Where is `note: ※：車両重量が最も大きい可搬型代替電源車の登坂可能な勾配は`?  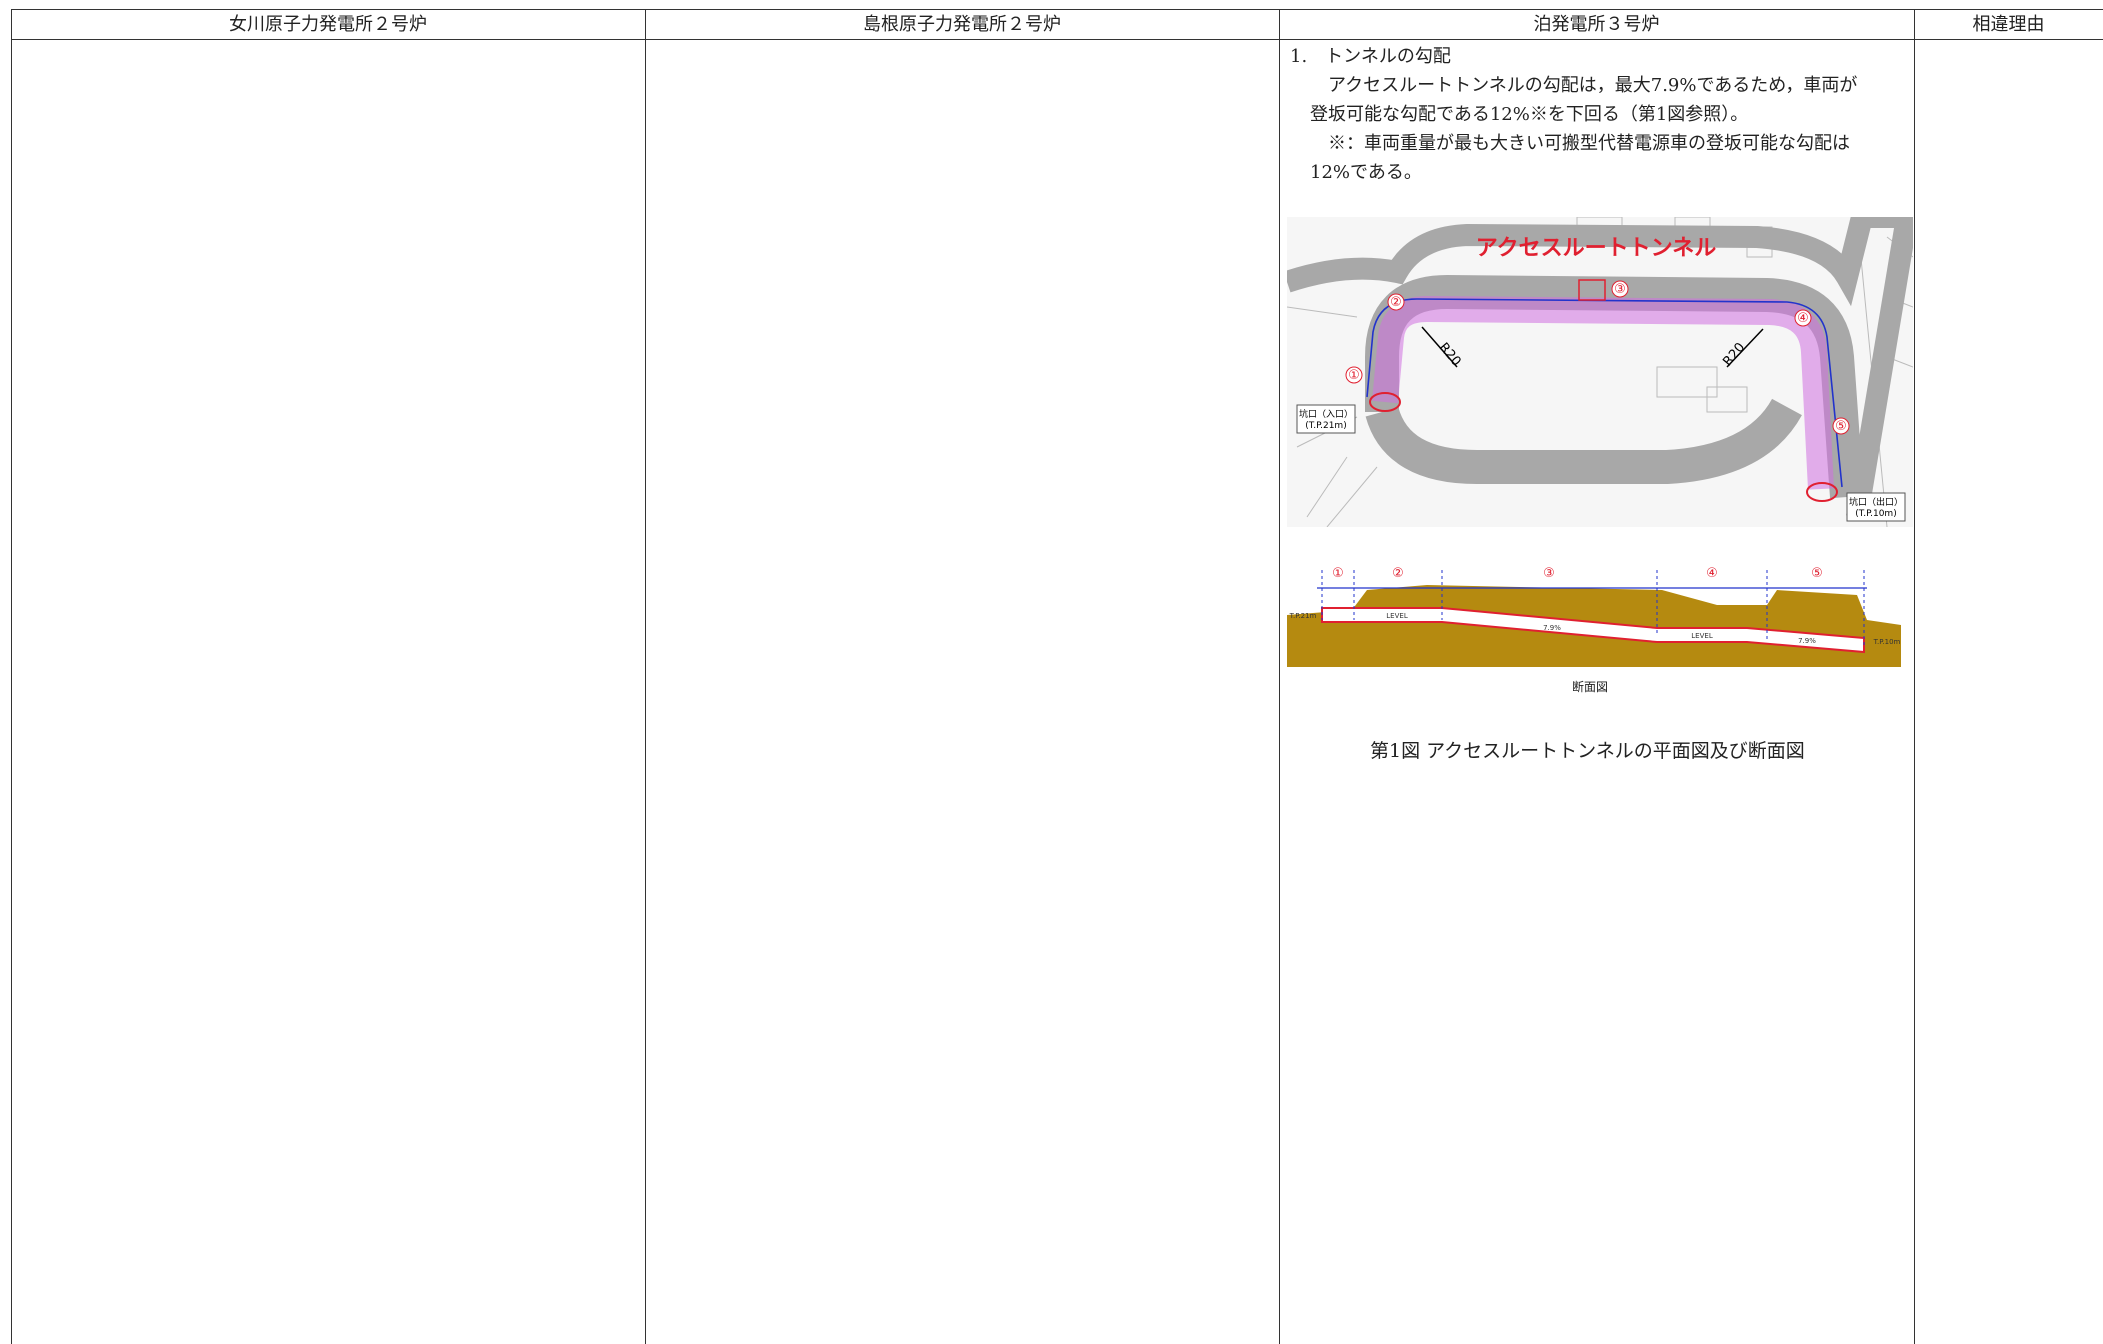
note: ※：車両重量が最も大きい可搬型代替電源車の登坂可能な勾配は is located at coordinates (1589, 143).